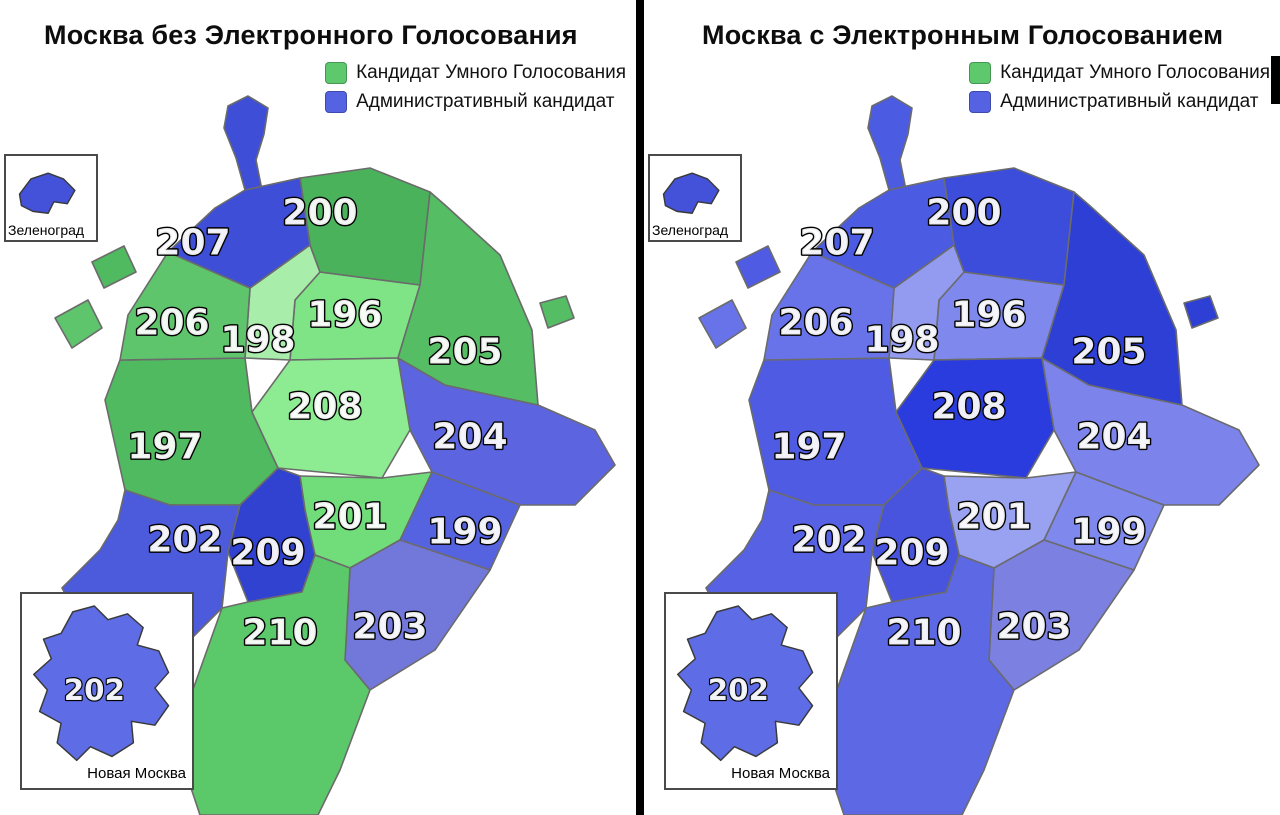 The width and height of the screenshot is (1280, 815). Describe the element at coordinates (1275, 80) in the screenshot. I see `edge-mark` at that location.